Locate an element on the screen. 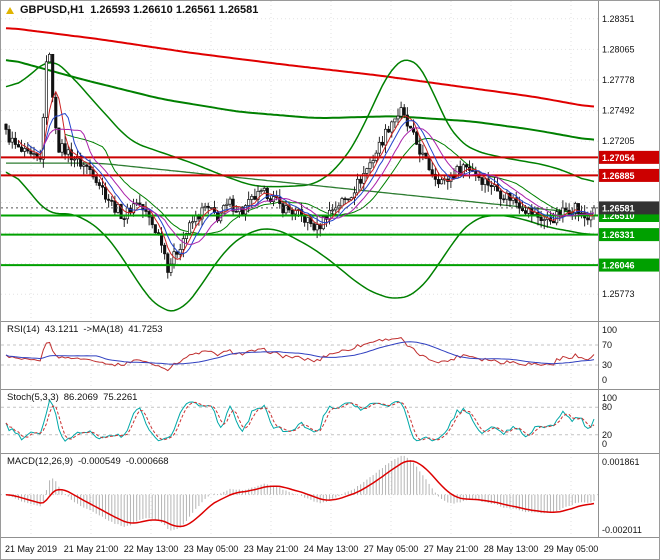 The height and width of the screenshot is (560, 660). x-axis-label: 27 May 05:00 is located at coordinates (391, 549).